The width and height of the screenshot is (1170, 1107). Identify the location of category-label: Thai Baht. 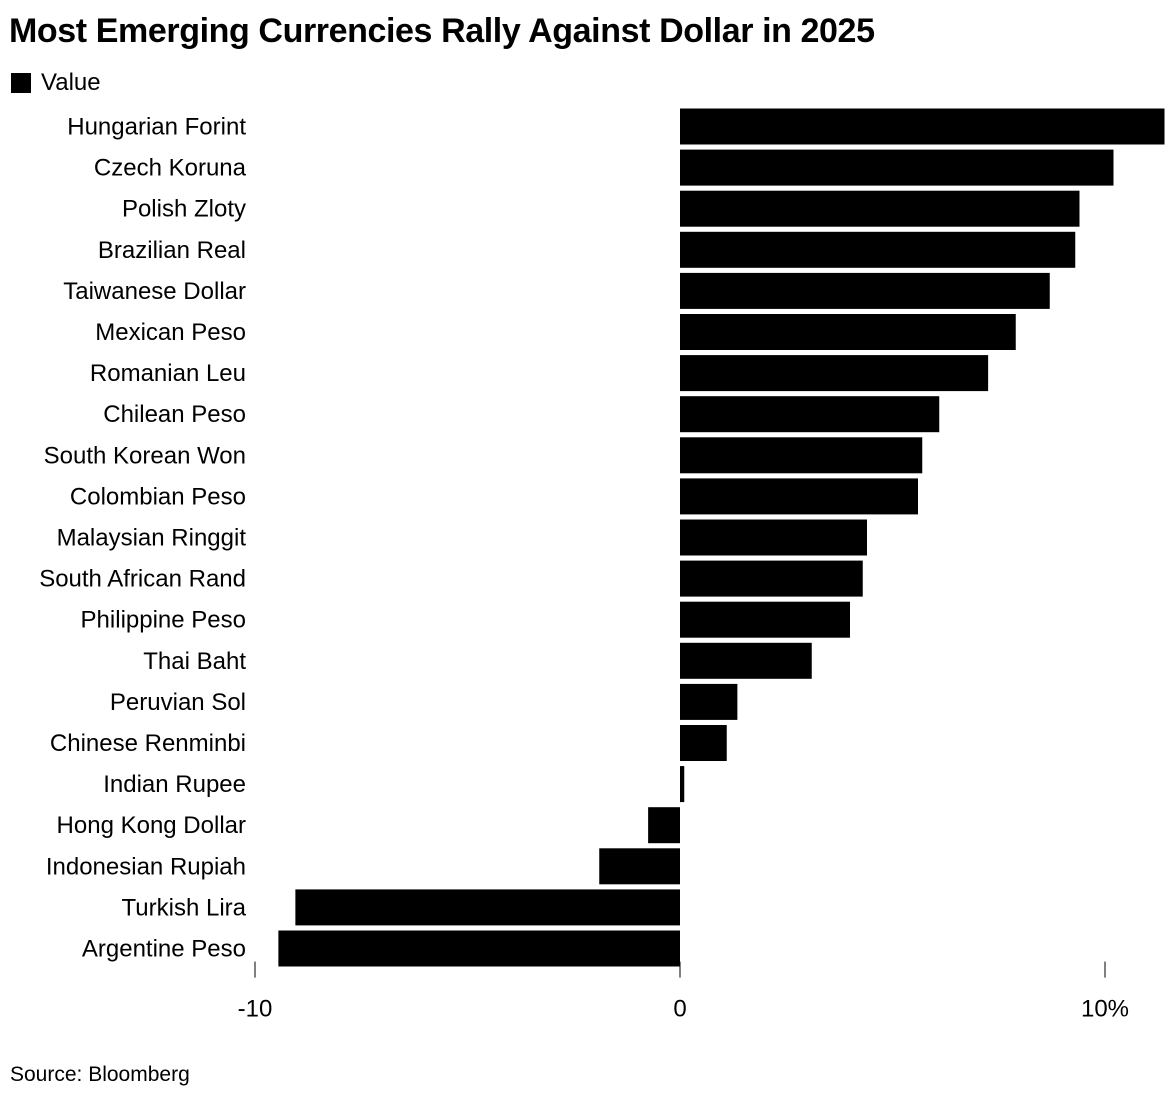
(194, 661).